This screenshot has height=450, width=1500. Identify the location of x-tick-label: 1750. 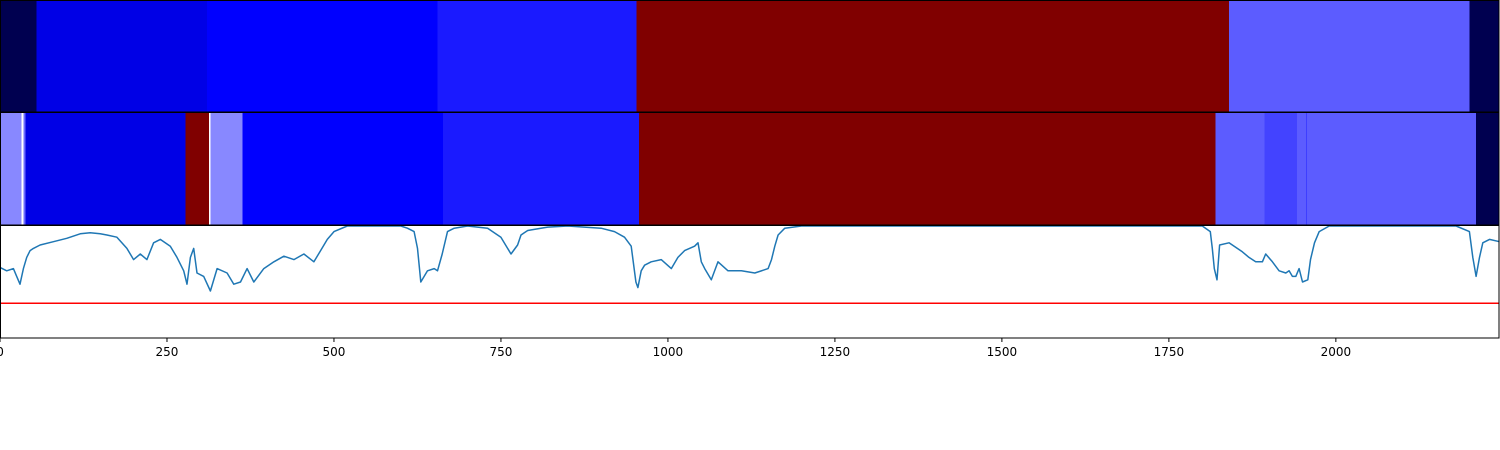
(1169, 352).